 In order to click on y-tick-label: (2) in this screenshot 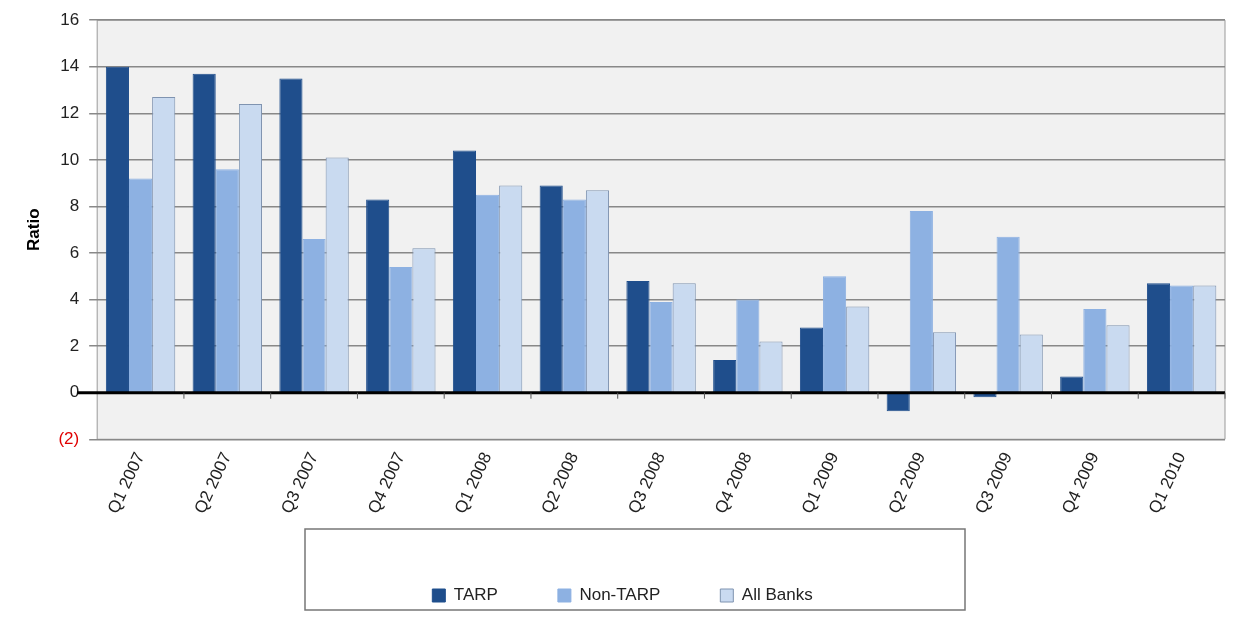, I will do `click(69, 438)`.